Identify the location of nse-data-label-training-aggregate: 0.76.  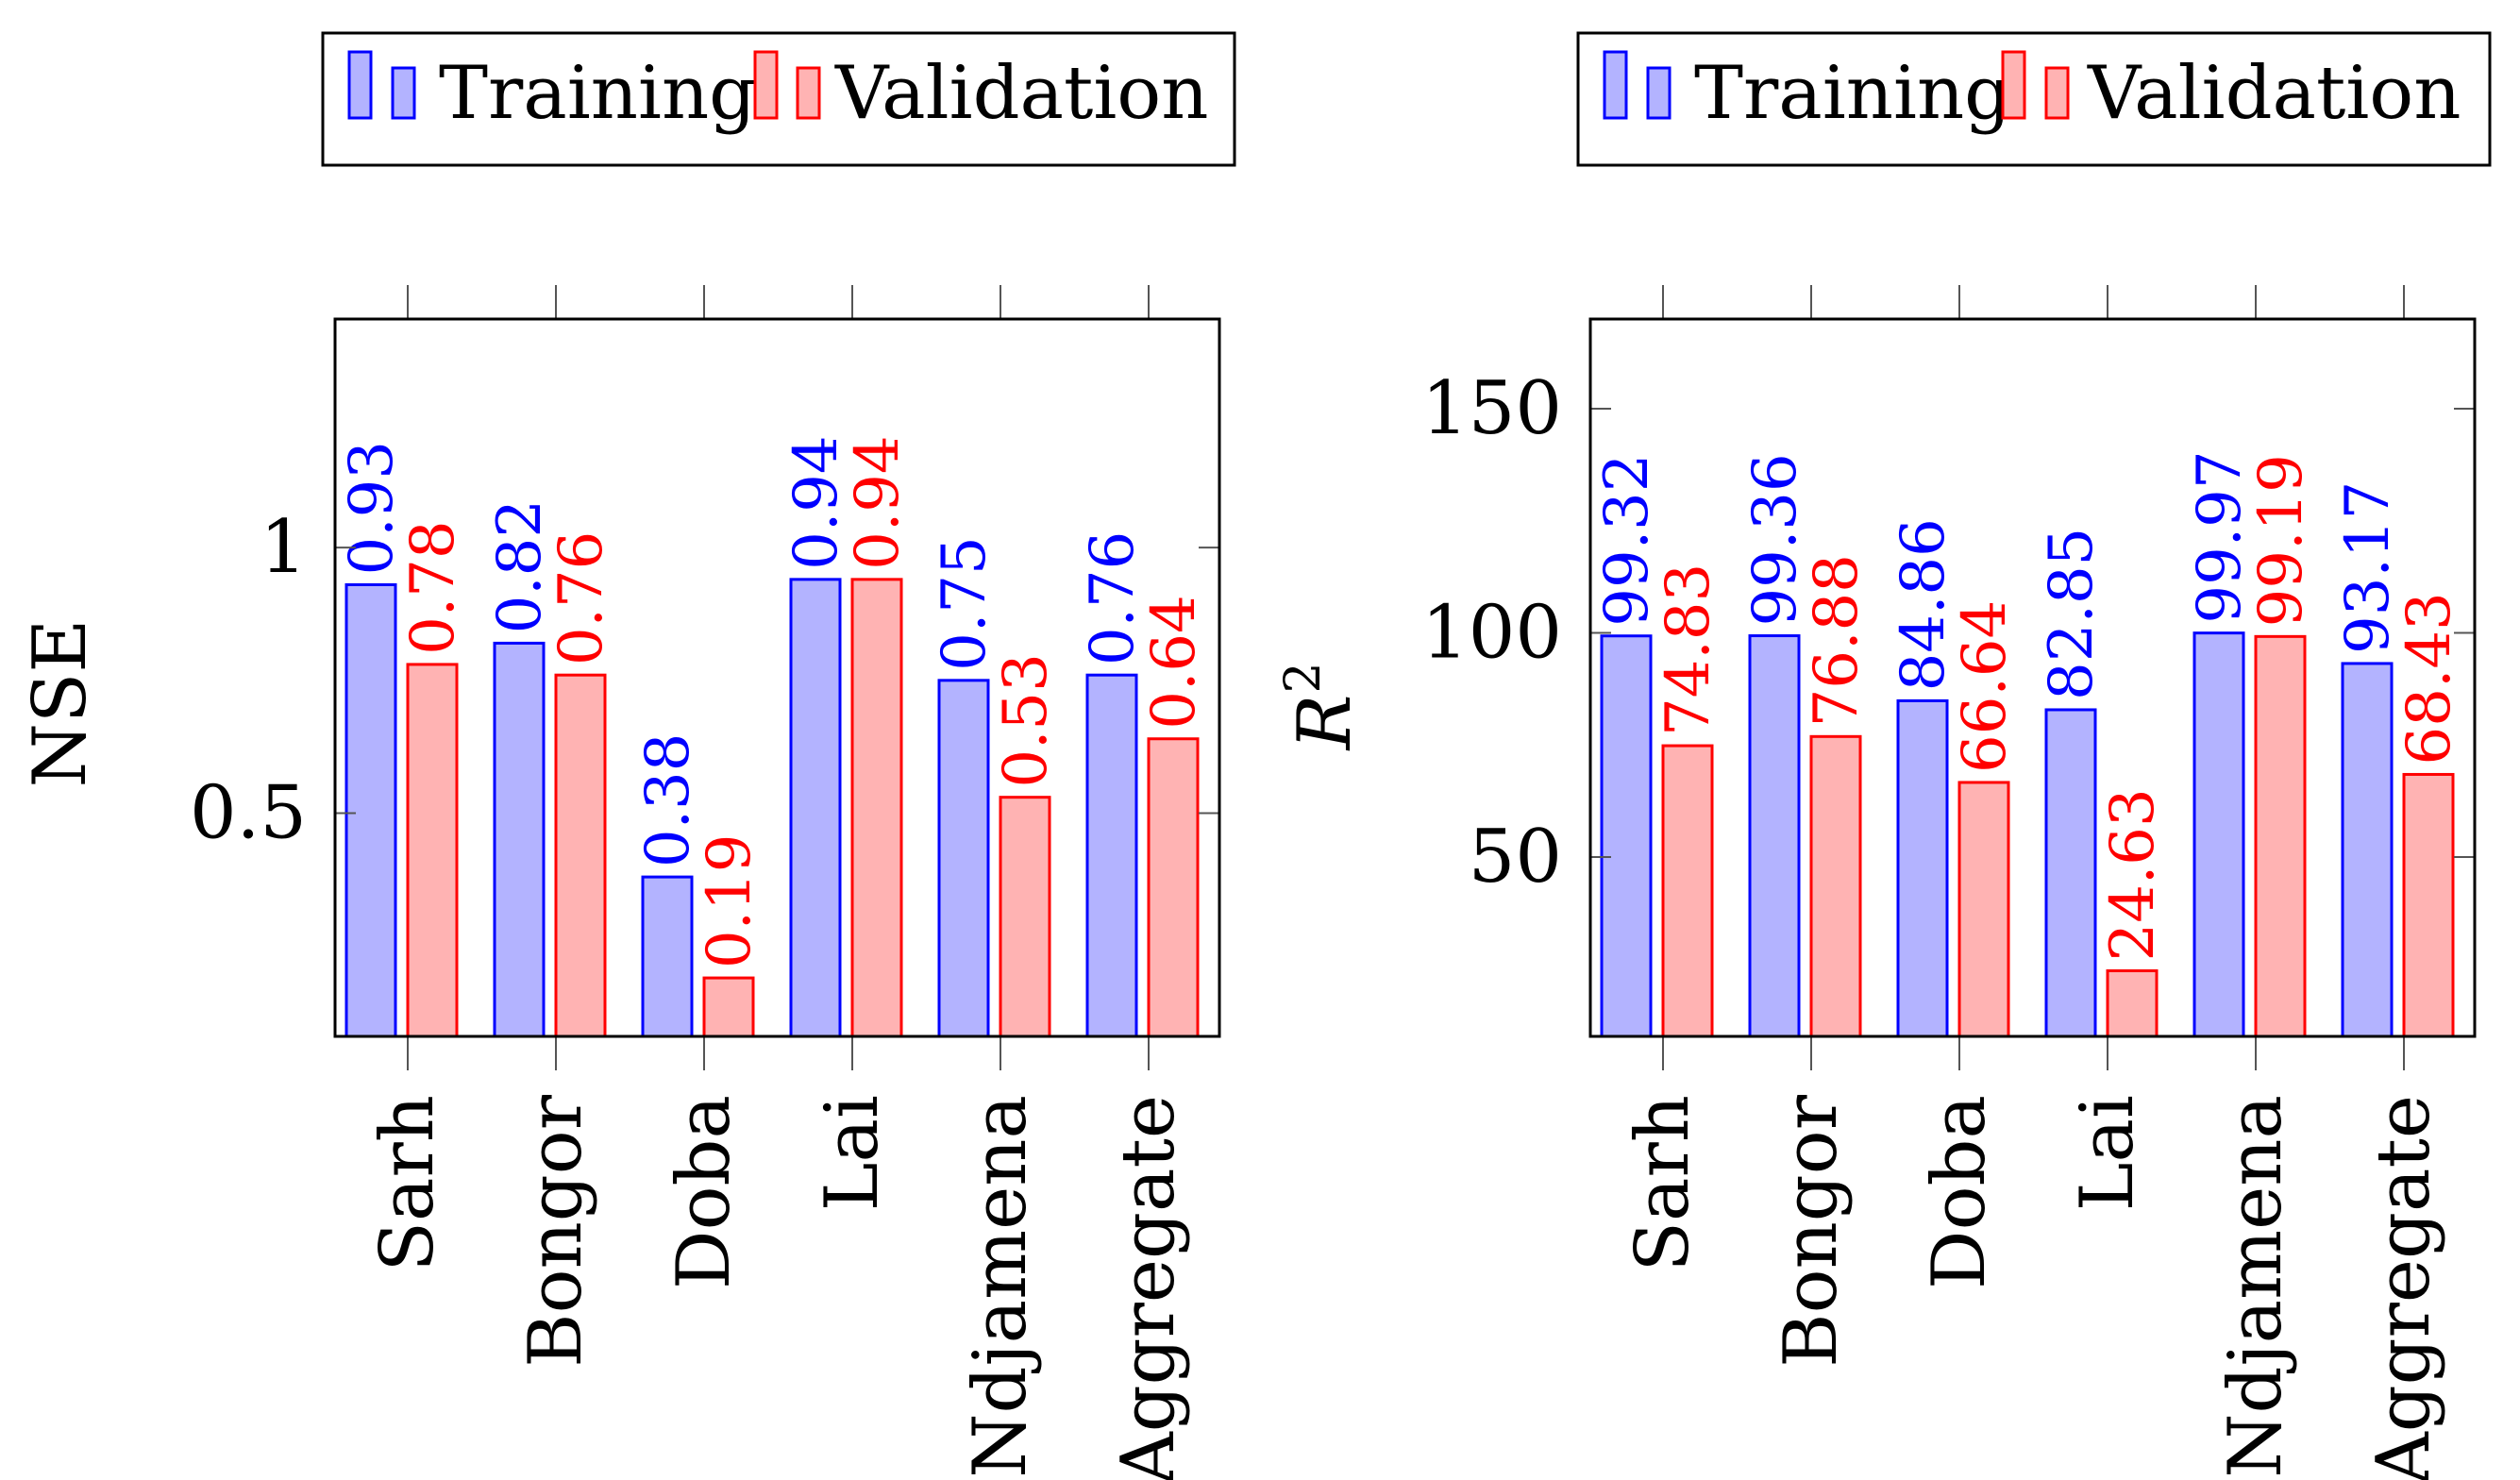
(1113, 598).